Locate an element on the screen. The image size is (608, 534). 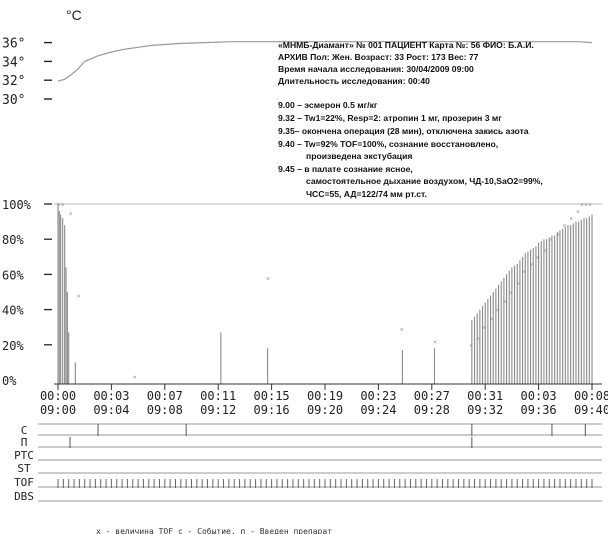
percent-tick-label: 80% is located at coordinates (13, 240).